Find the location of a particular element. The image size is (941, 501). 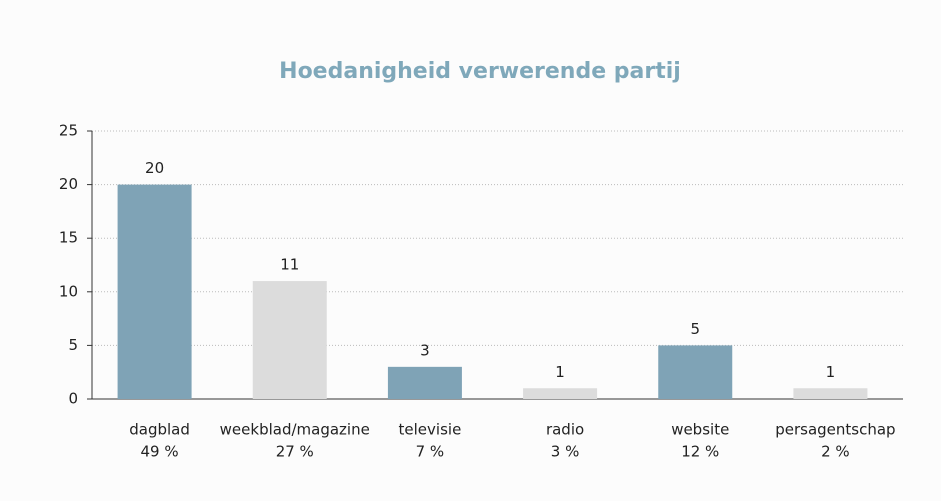

y-tick-label: 5 is located at coordinates (73, 345).